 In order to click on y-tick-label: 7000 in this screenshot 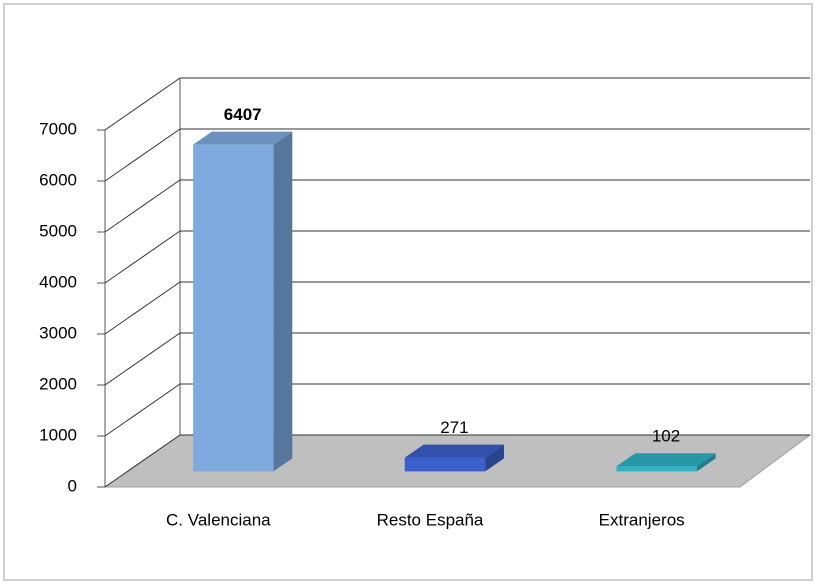, I will do `click(58, 128)`.